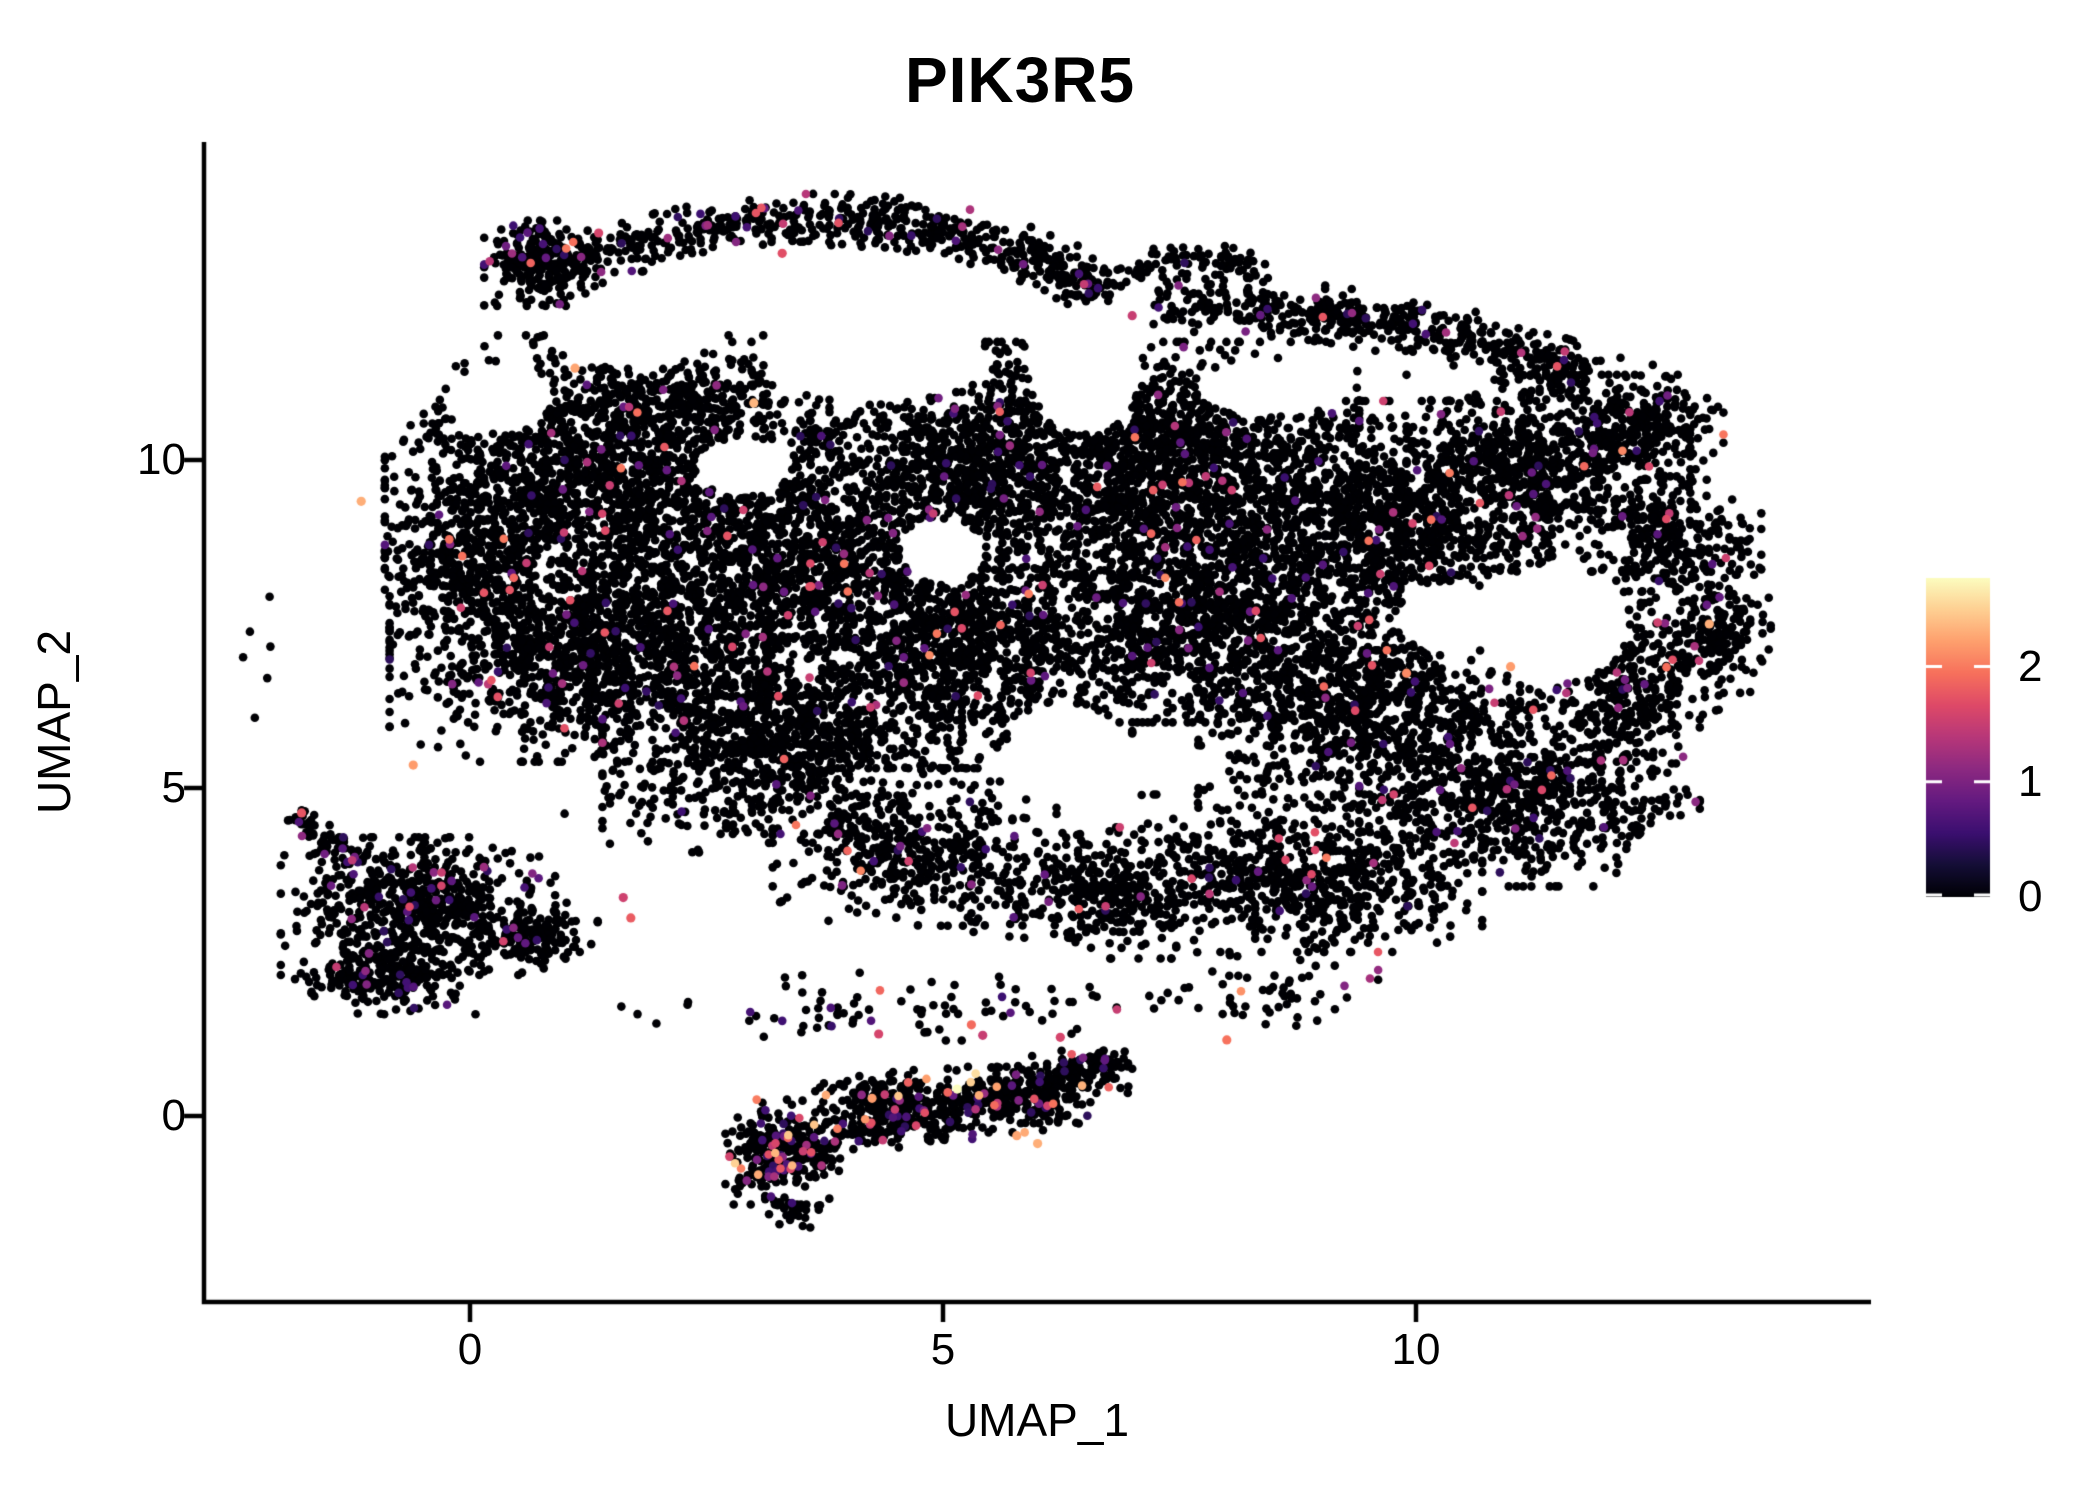  Describe the element at coordinates (2030, 666) in the screenshot. I see `colorbar-tick-label: 2` at that location.